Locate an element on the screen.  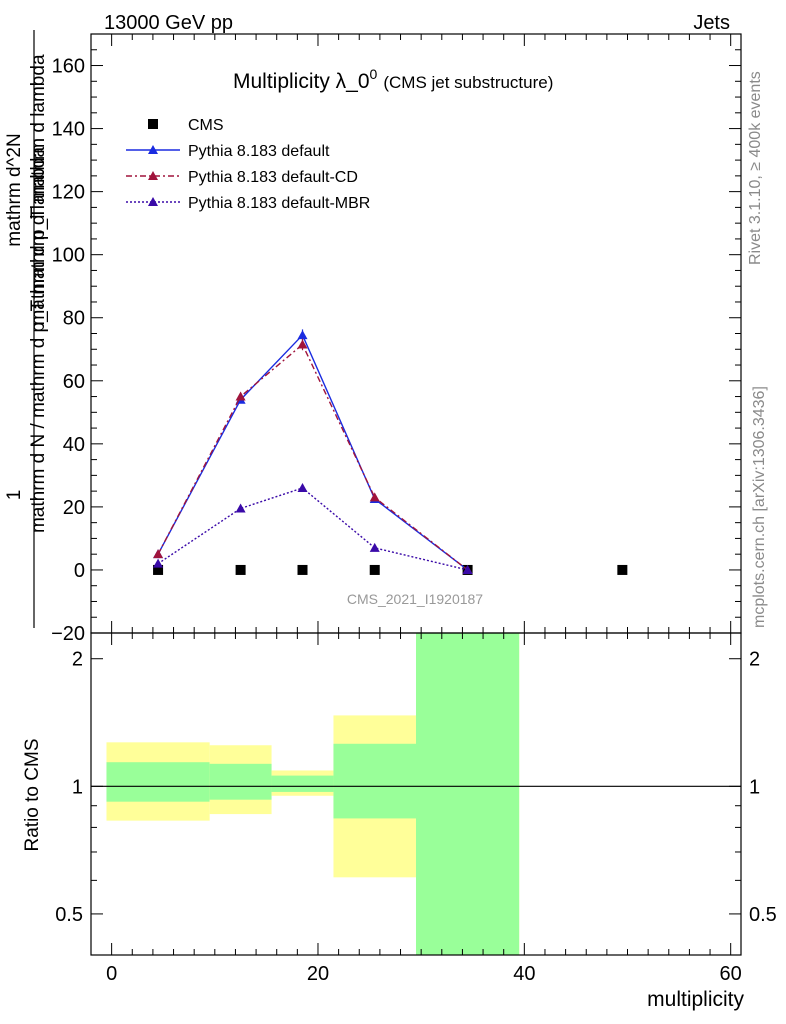
y-tick-label: 120 is located at coordinates (68, 193).